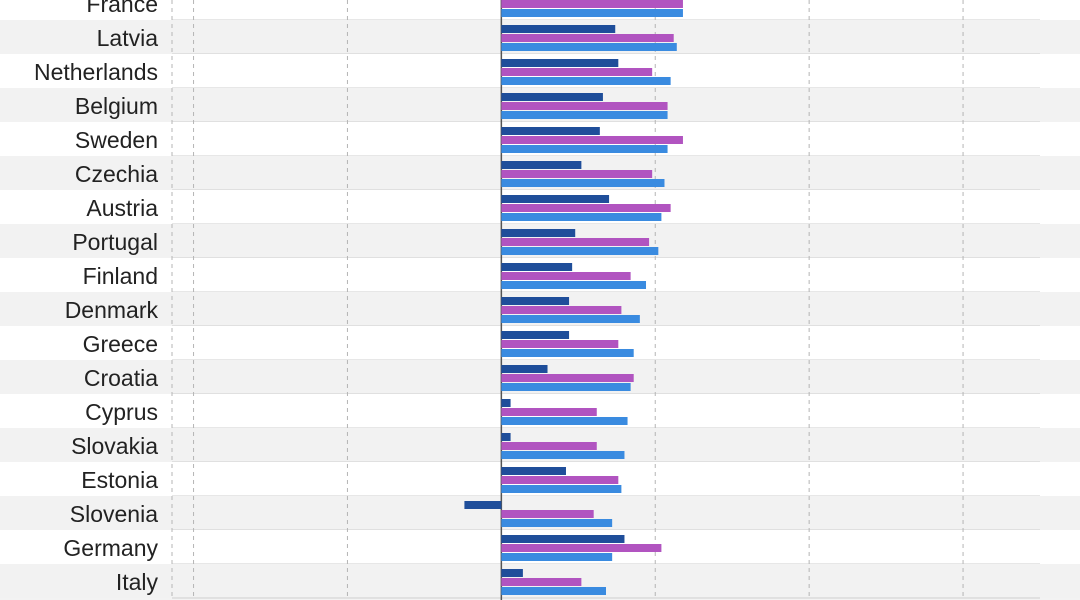 The height and width of the screenshot is (600, 1080). I want to click on bar-series-1-italy, so click(512, 573).